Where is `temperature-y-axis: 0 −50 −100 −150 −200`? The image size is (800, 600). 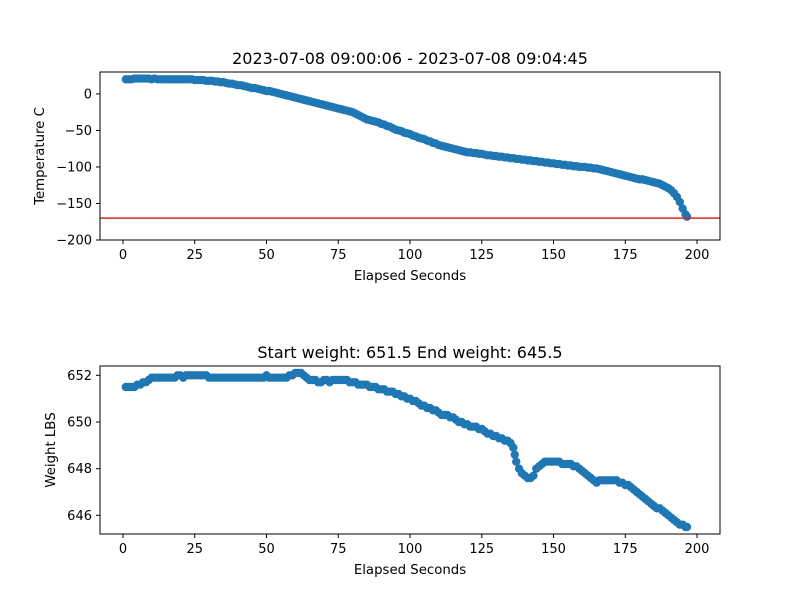
temperature-y-axis: 0 −50 −100 −150 −200 is located at coordinates (78, 168).